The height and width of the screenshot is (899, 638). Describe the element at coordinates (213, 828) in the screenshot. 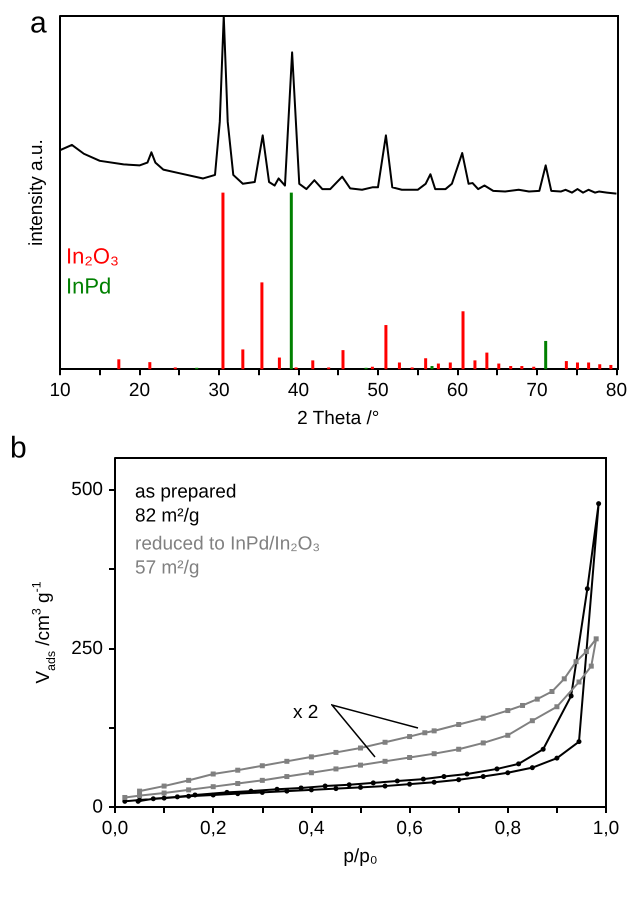

I see `x-tick-label: 0,2` at that location.